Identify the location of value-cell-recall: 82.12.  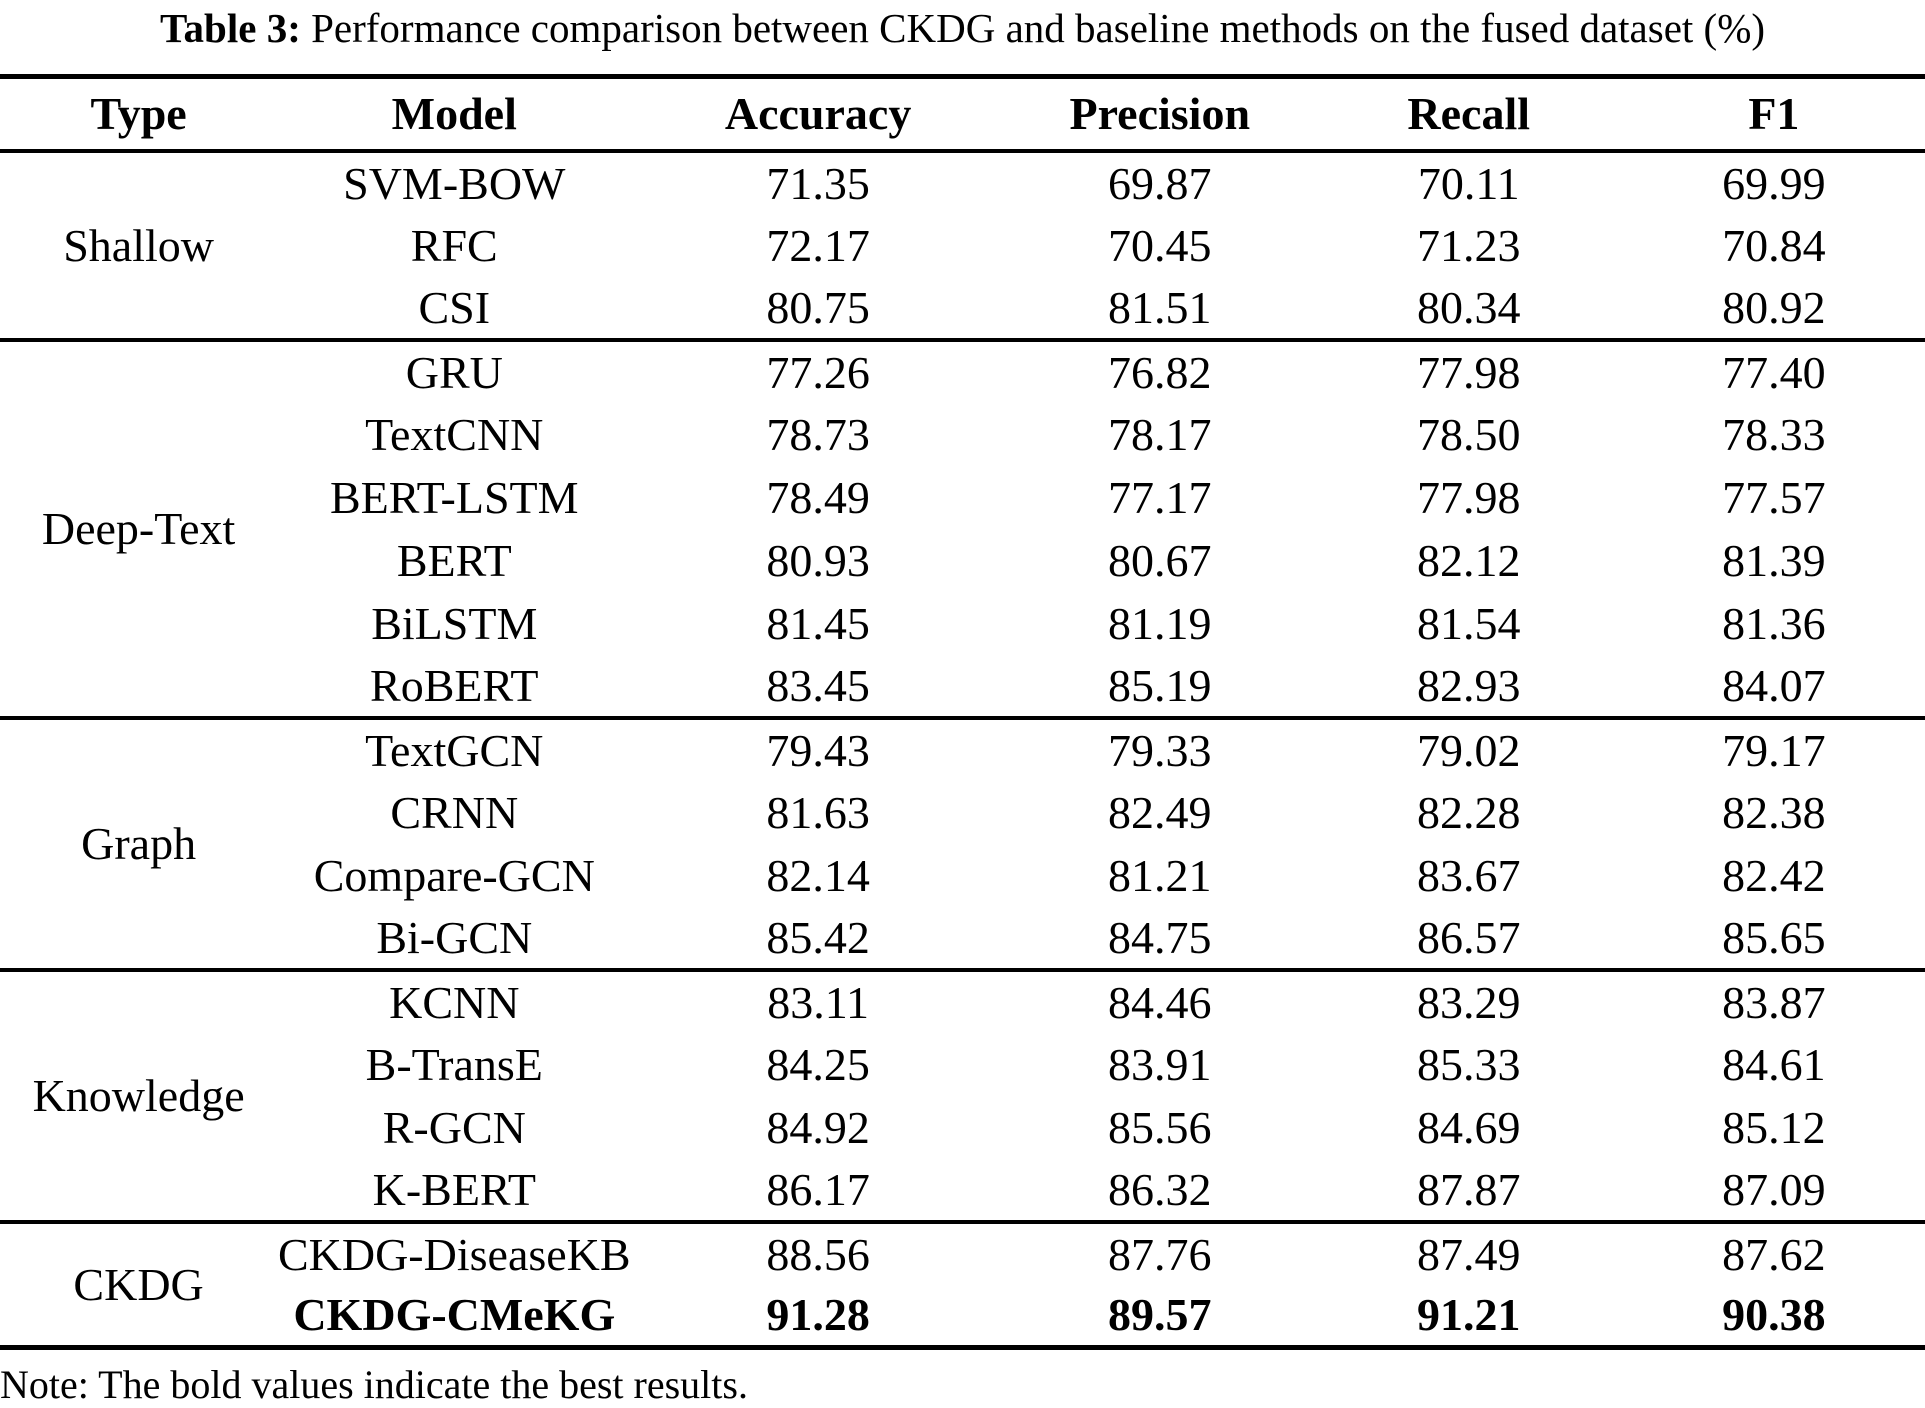
(1468, 560).